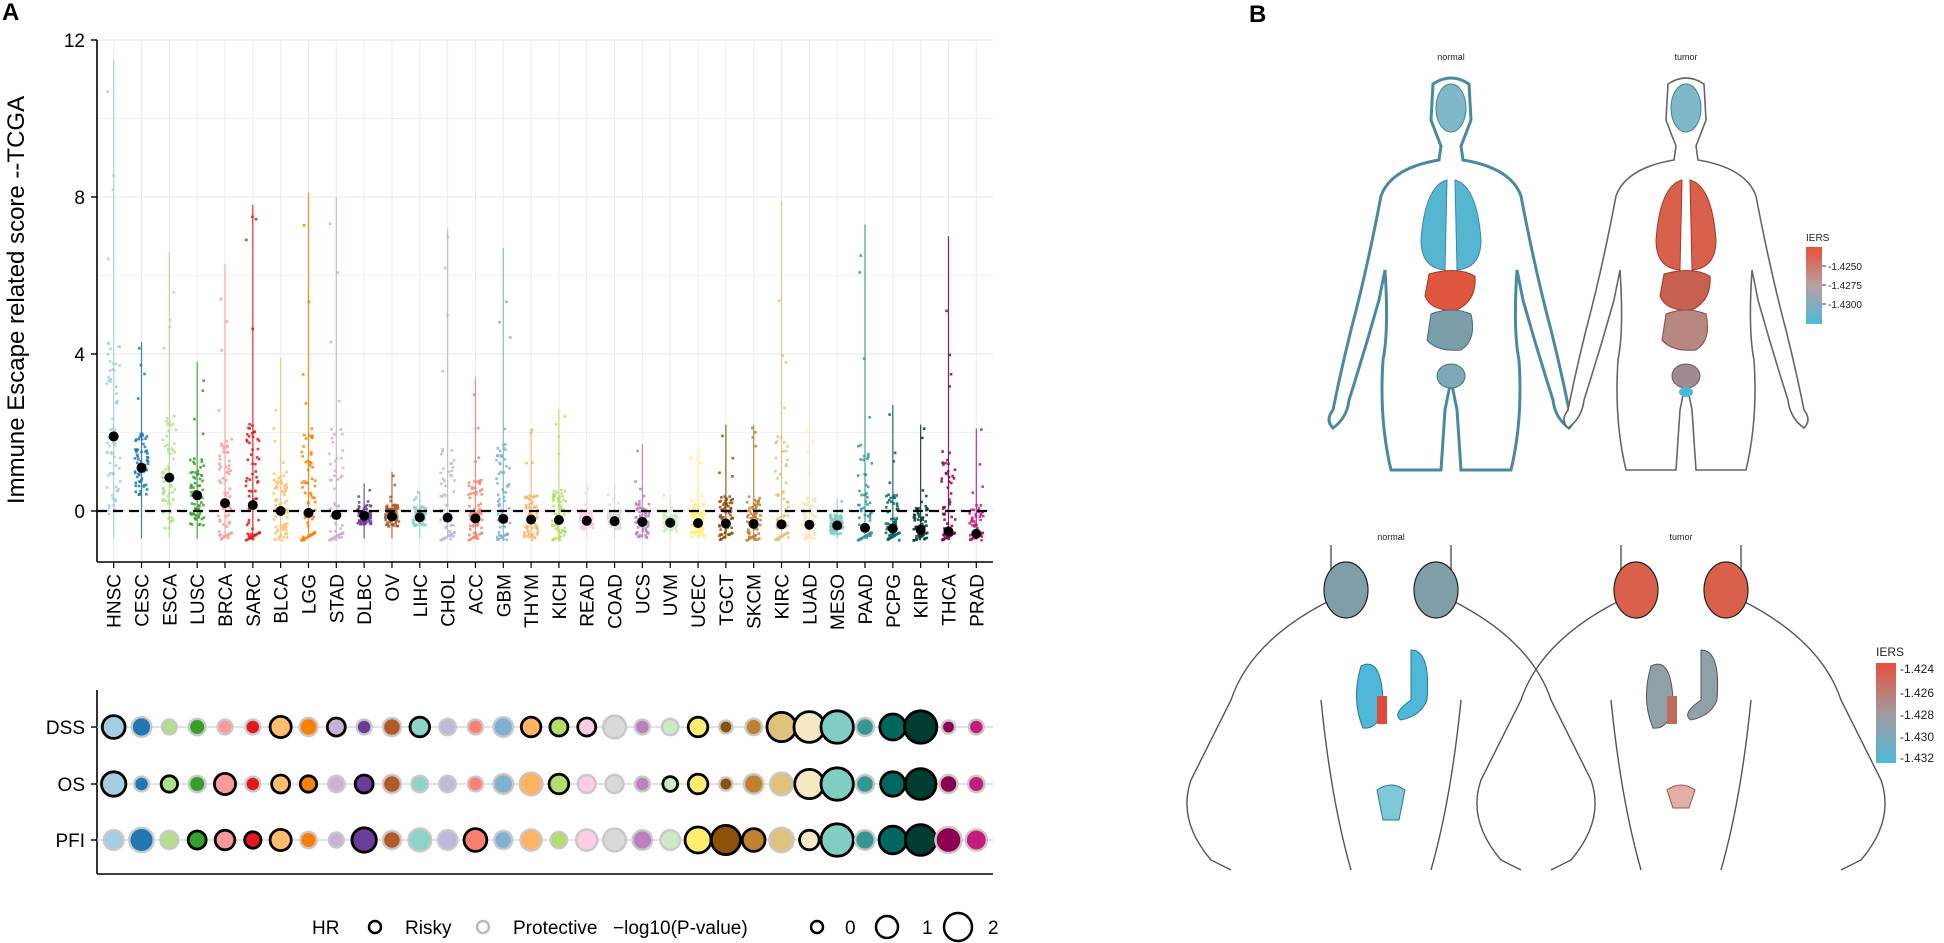 The height and width of the screenshot is (943, 1944). What do you see at coordinates (254, 600) in the screenshot?
I see `category-label: SARC` at bounding box center [254, 600].